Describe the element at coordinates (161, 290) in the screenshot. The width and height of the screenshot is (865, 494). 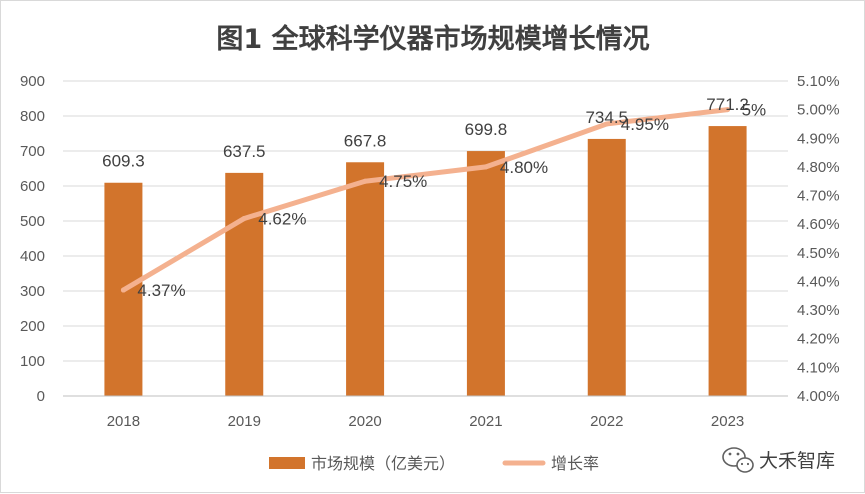
I see `line-value-label: 4.37%` at that location.